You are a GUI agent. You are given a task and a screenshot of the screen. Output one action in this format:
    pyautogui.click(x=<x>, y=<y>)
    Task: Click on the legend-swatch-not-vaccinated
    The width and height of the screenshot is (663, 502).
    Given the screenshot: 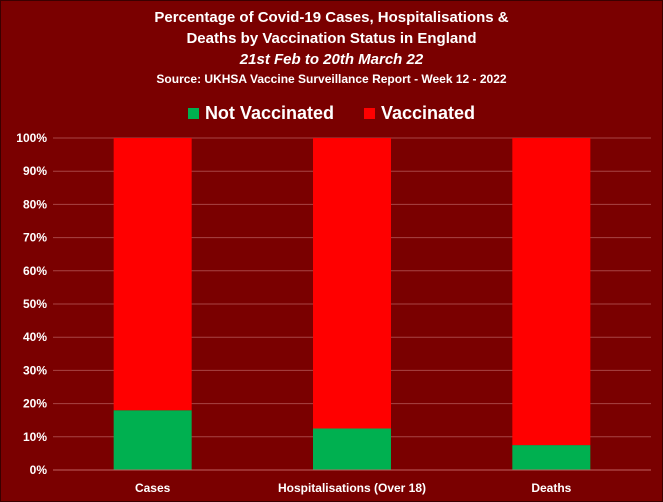 What is the action you would take?
    pyautogui.click(x=193, y=113)
    